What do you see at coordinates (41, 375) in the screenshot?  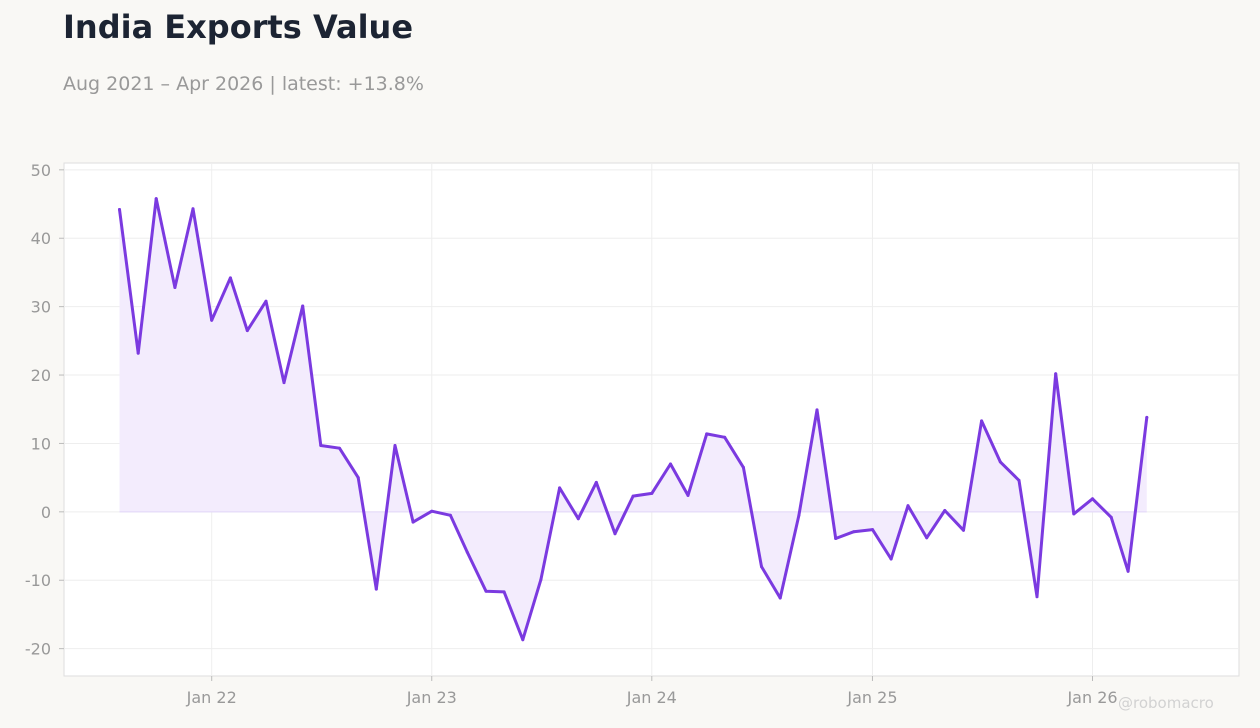 I see `y-tick-label: 20` at bounding box center [41, 375].